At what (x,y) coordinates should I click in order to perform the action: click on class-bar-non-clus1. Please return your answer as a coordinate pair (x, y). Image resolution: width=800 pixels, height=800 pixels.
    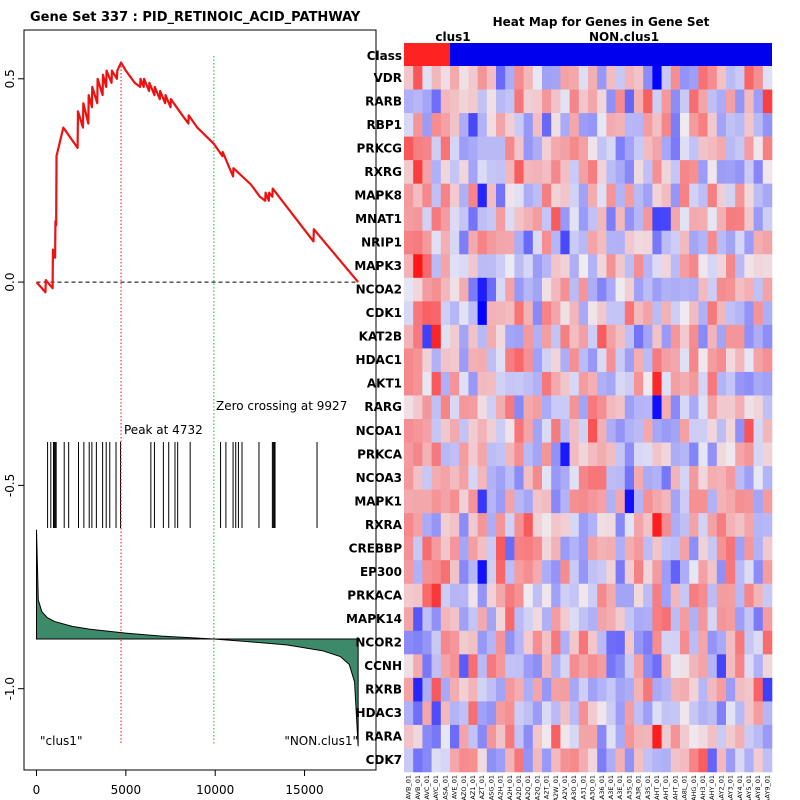
    Looking at the image, I should click on (611, 54).